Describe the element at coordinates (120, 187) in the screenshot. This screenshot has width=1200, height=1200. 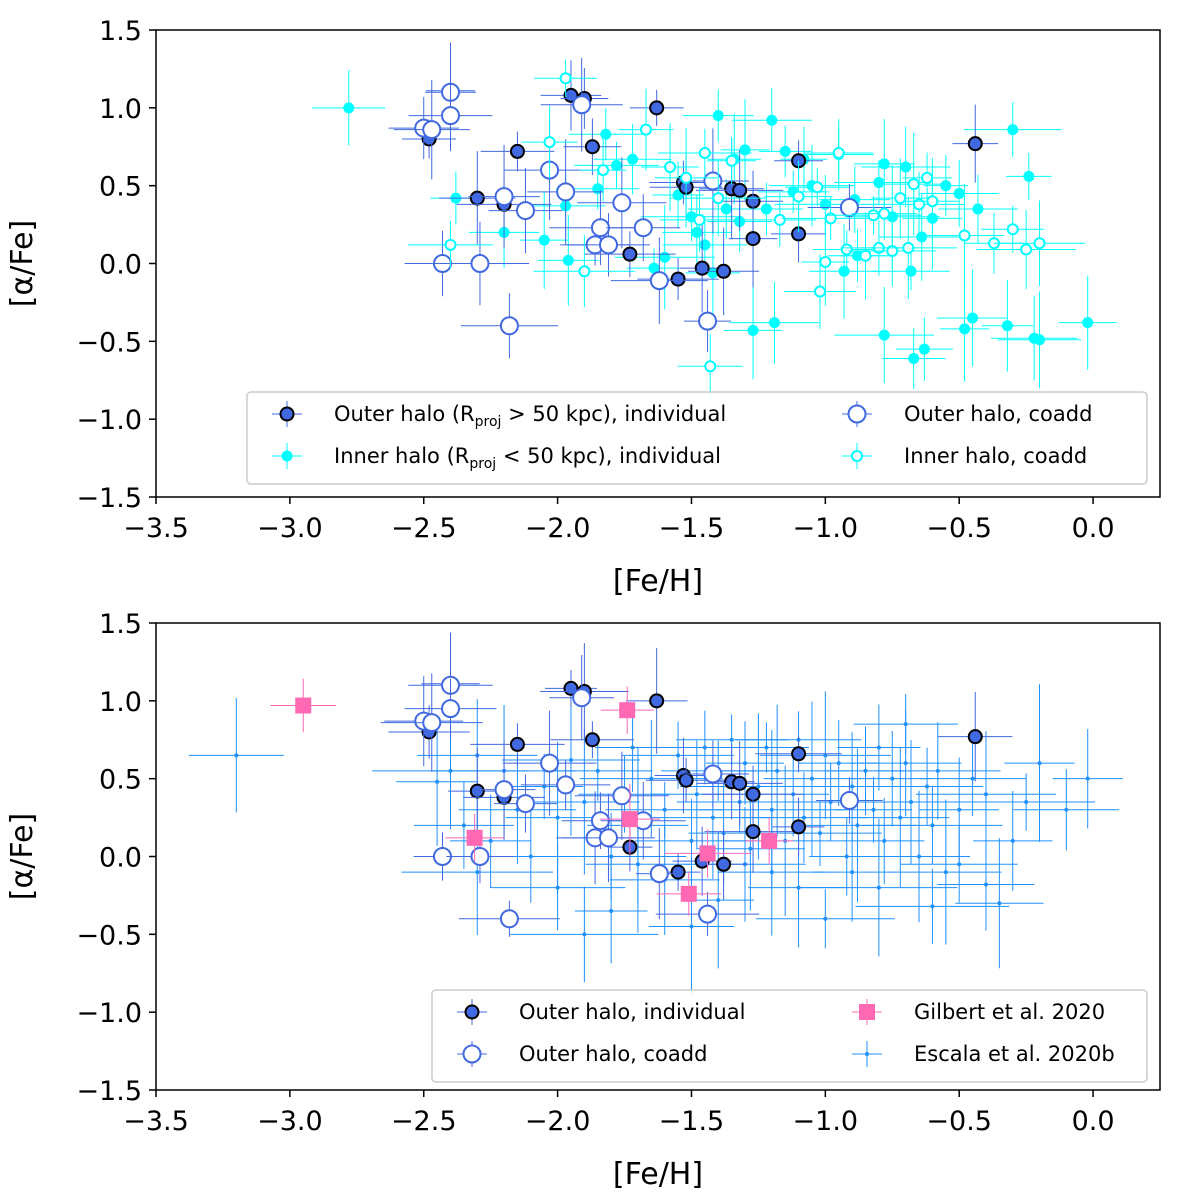
I see `y-tick-label: 0.5` at that location.